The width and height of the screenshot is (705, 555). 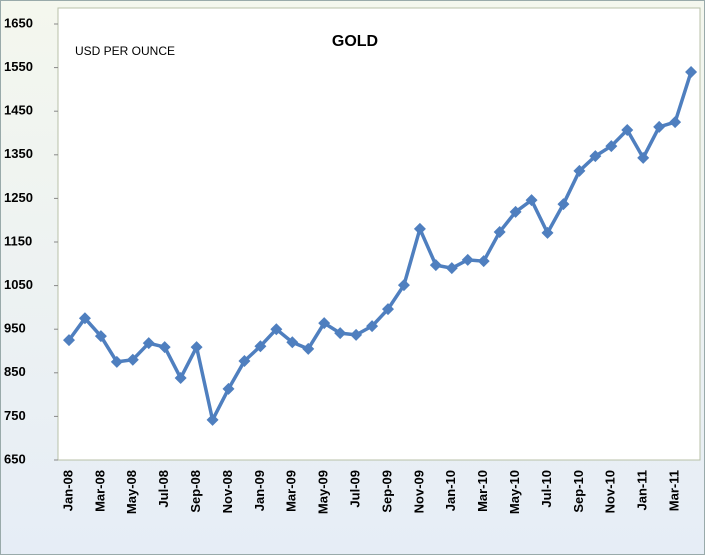 What do you see at coordinates (131, 492) in the screenshot?
I see `x-tick-label: May-08` at bounding box center [131, 492].